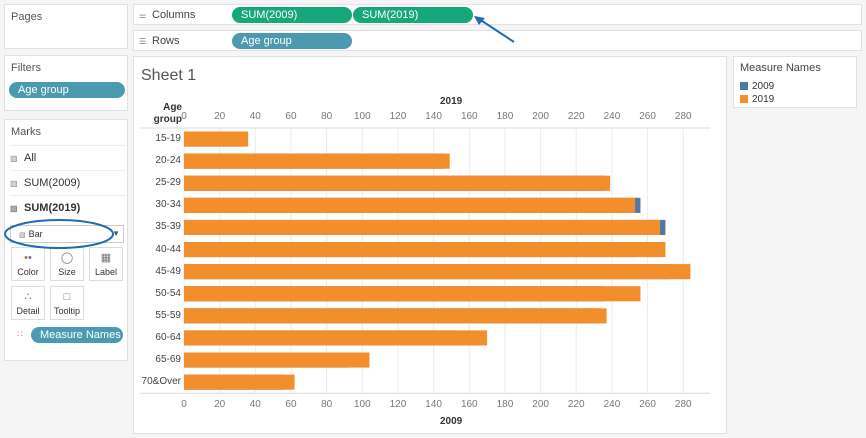  Describe the element at coordinates (168, 249) in the screenshot. I see `category-label-40-44: 40-44` at that location.